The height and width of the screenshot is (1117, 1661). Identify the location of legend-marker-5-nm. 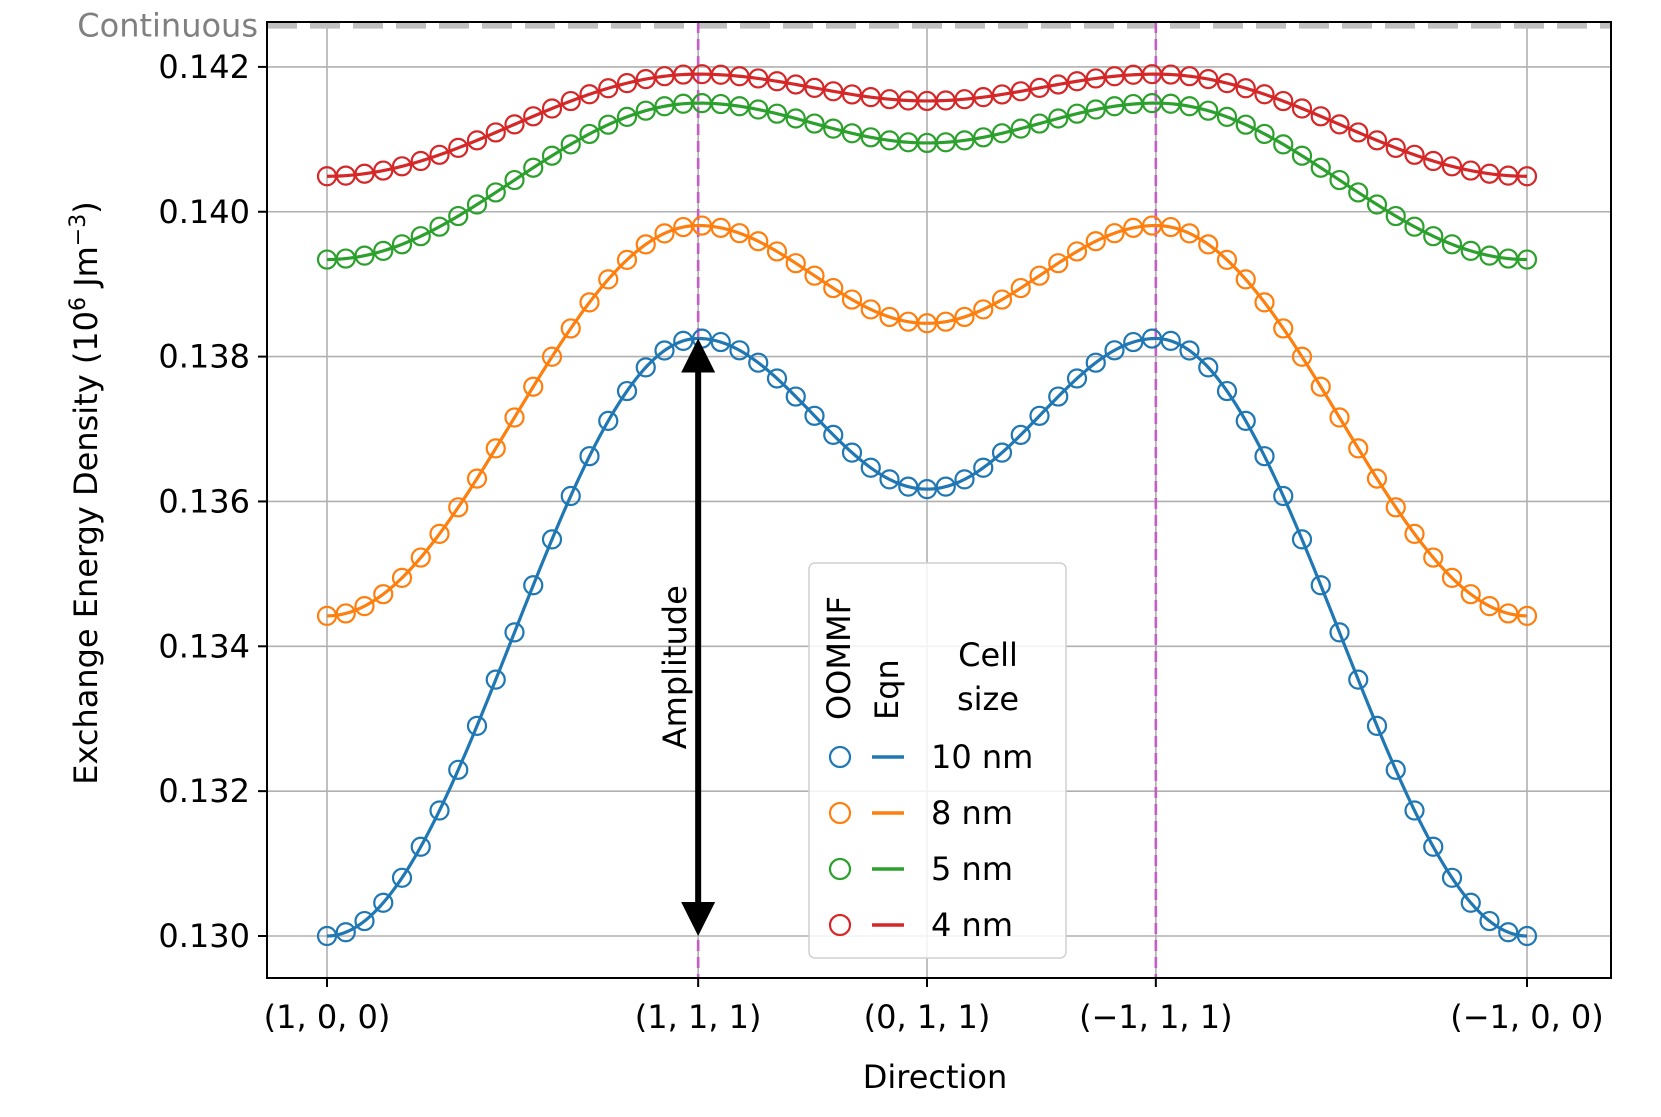
(840, 869).